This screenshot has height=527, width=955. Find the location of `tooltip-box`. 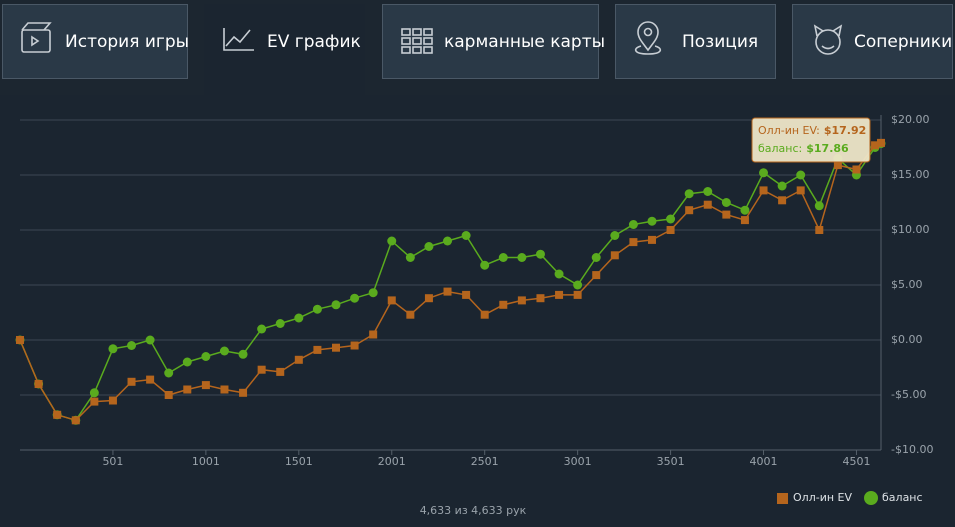

tooltip-box is located at coordinates (811, 140).